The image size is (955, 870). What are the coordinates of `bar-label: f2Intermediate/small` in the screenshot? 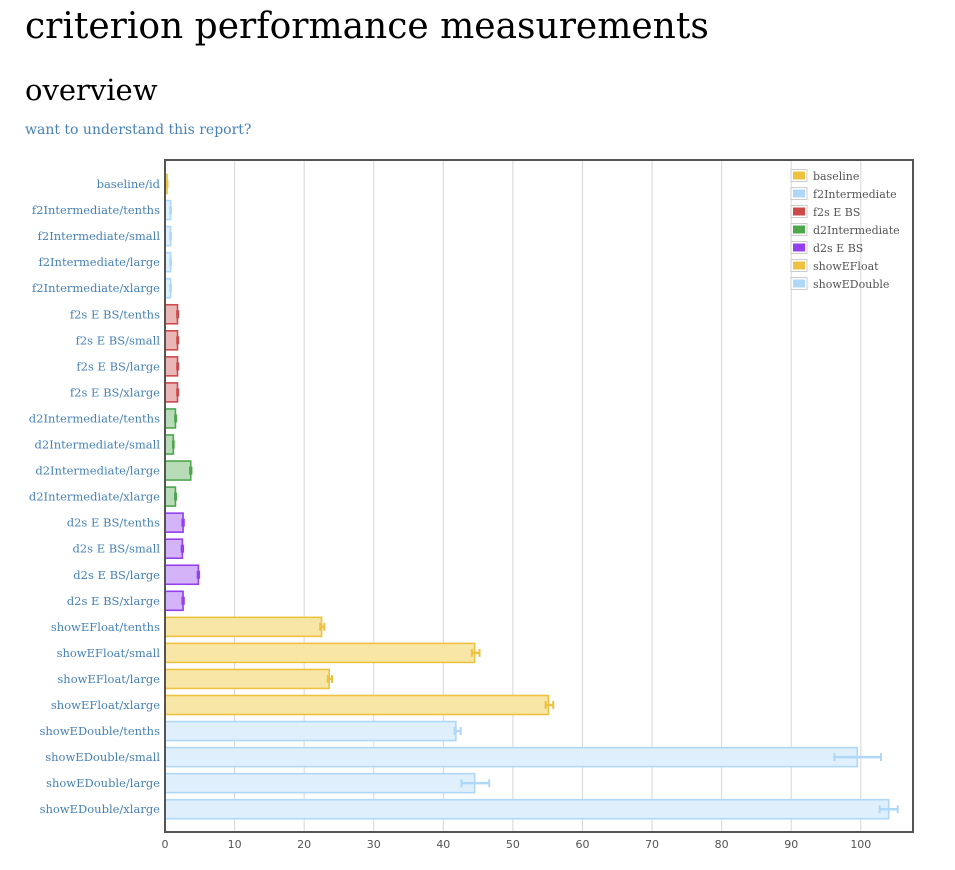 It's located at (99, 236).